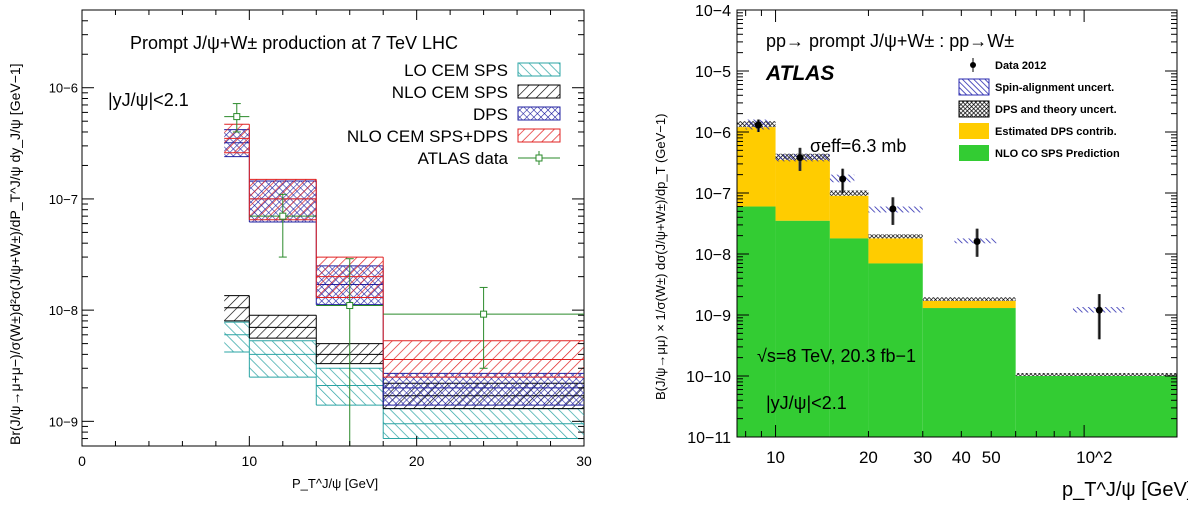 The height and width of the screenshot is (513, 1188). I want to click on dps-contrib-bin1, so click(802, 190).